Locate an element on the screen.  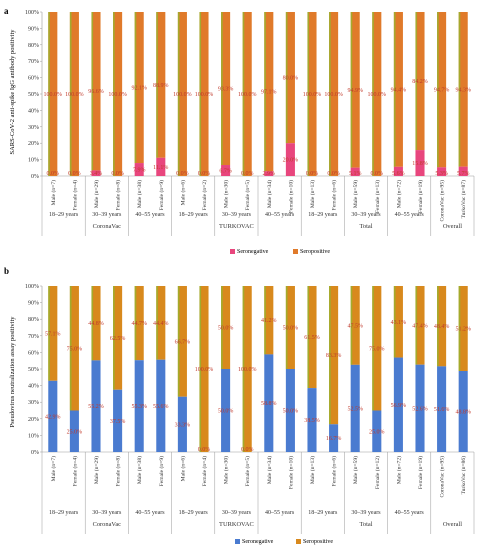
panel-a-label-seropositive: 94.9% is located at coordinates (355, 91).